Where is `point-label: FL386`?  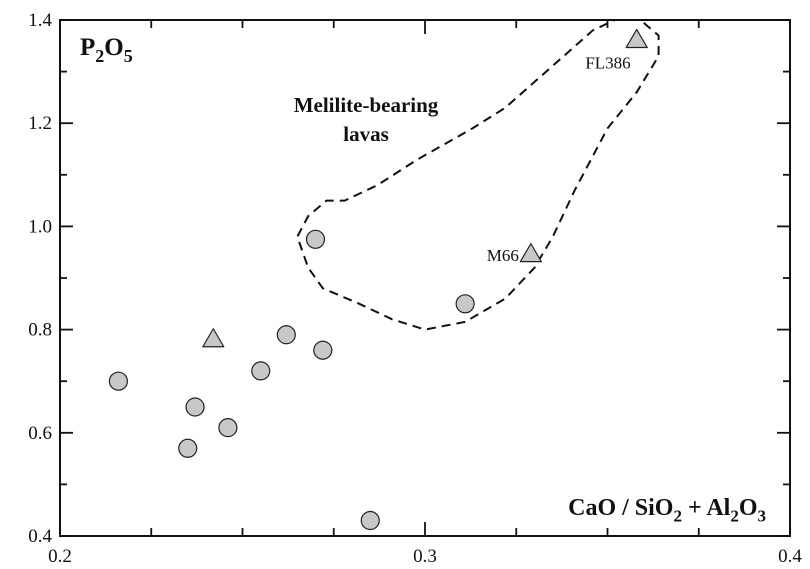
point-label: FL386 is located at coordinates (607, 63).